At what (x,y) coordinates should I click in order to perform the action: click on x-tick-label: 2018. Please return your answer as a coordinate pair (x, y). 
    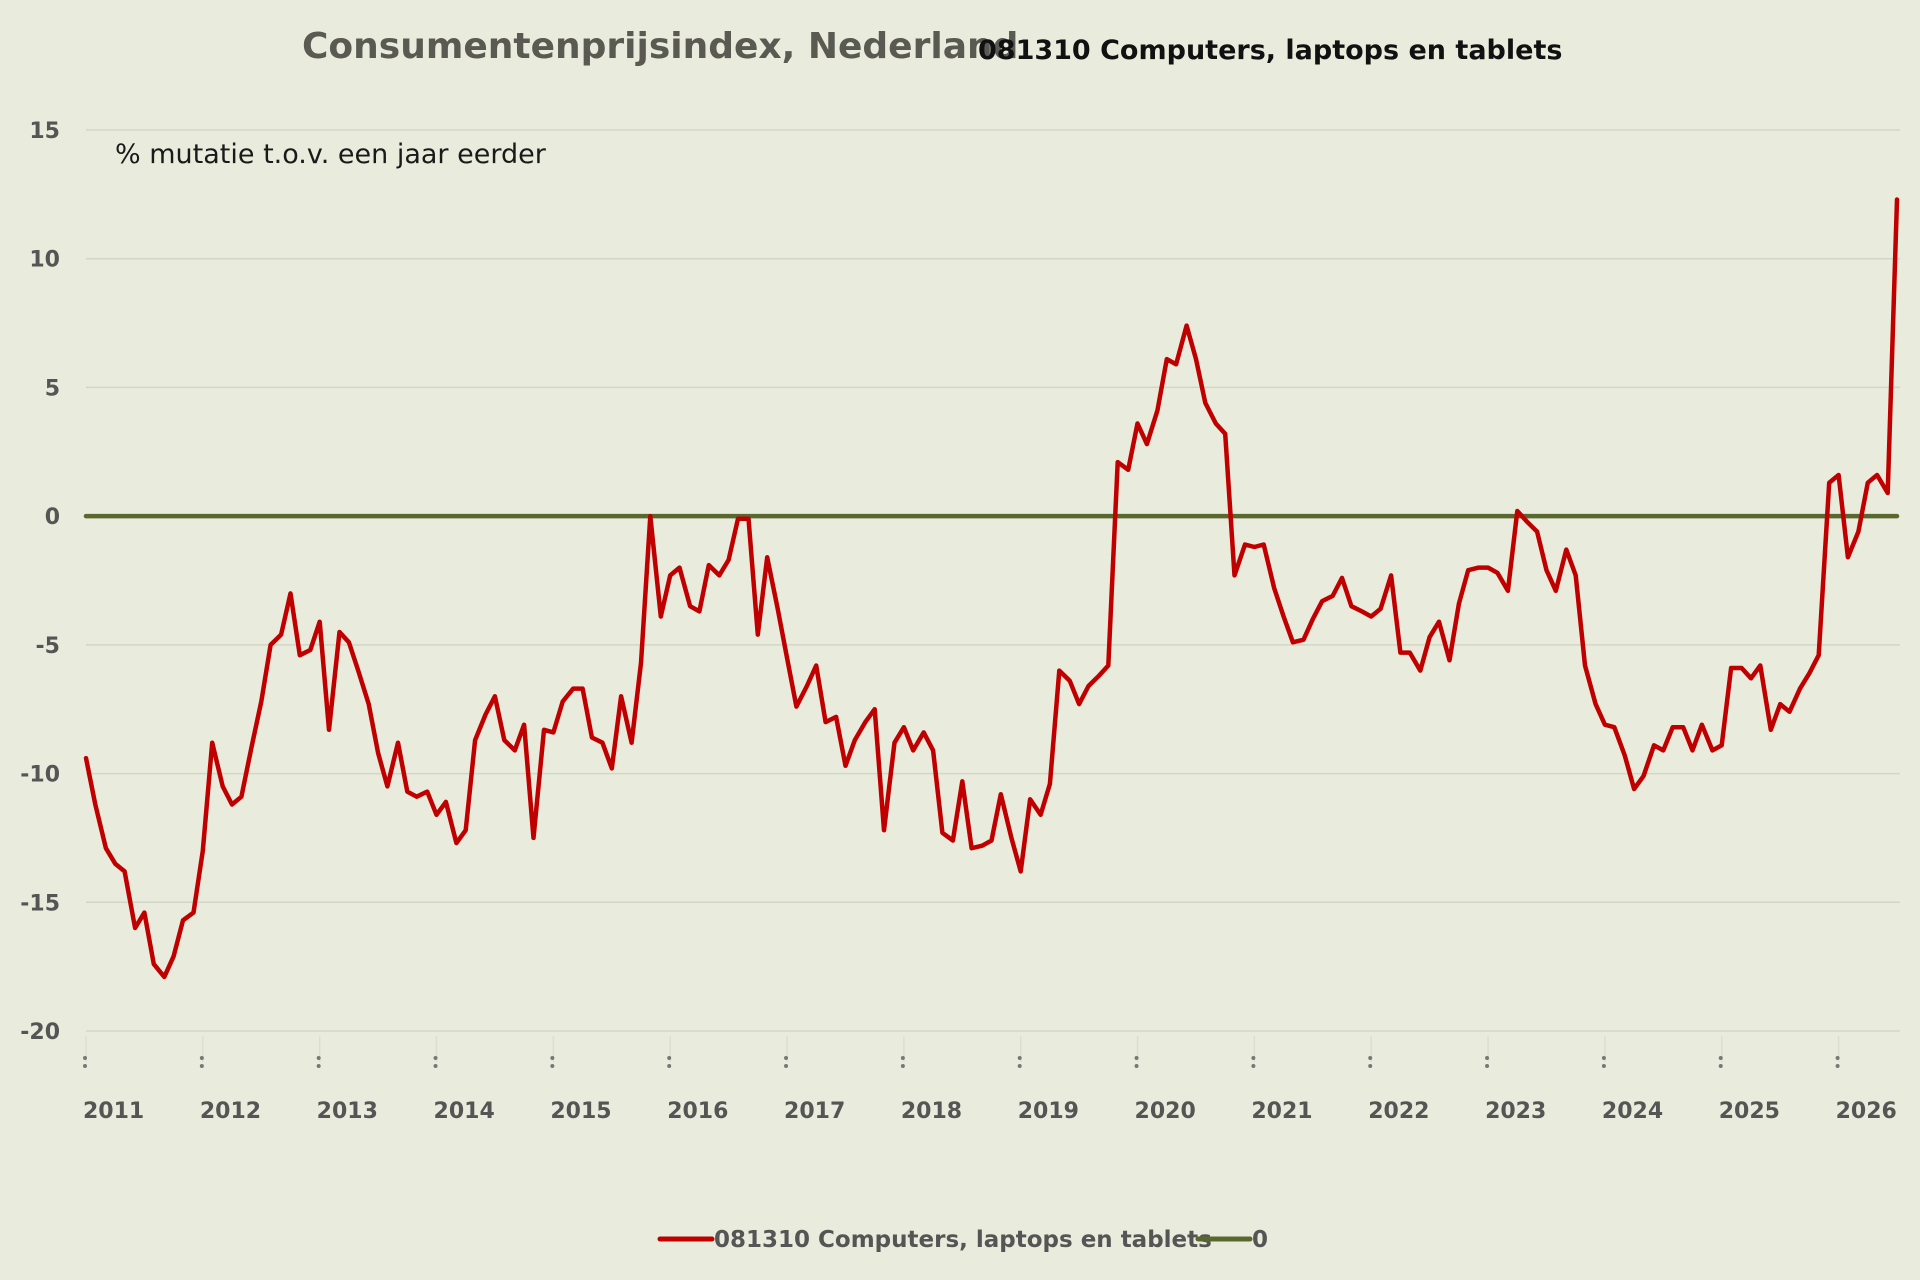
    Looking at the image, I should click on (931, 1111).